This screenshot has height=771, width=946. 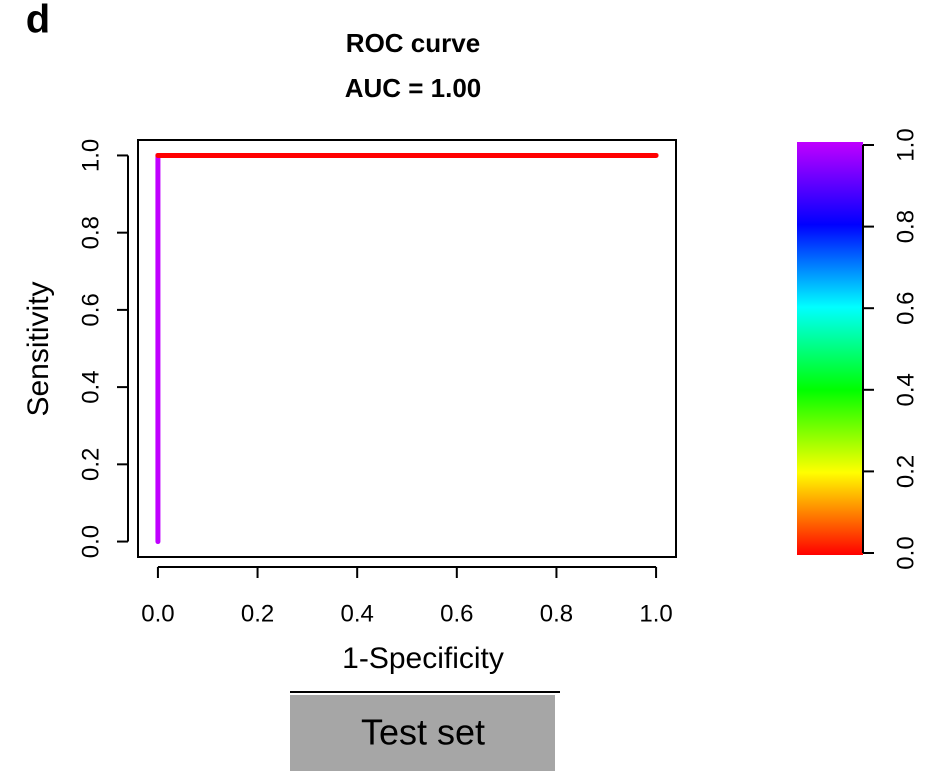 What do you see at coordinates (38, 21) in the screenshot?
I see `panel-label: d` at bounding box center [38, 21].